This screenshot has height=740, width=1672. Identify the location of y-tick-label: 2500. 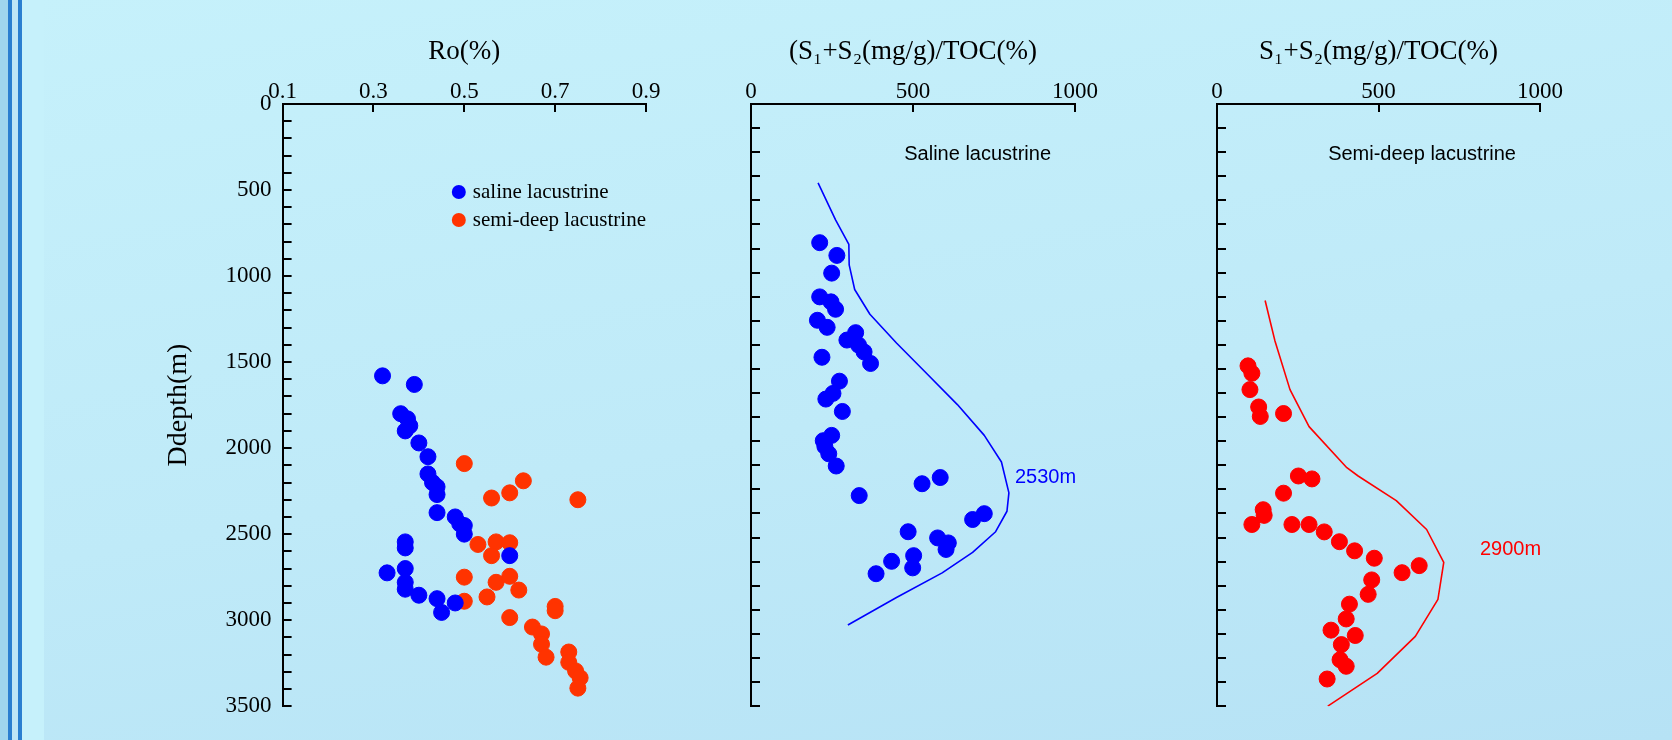
(248, 533).